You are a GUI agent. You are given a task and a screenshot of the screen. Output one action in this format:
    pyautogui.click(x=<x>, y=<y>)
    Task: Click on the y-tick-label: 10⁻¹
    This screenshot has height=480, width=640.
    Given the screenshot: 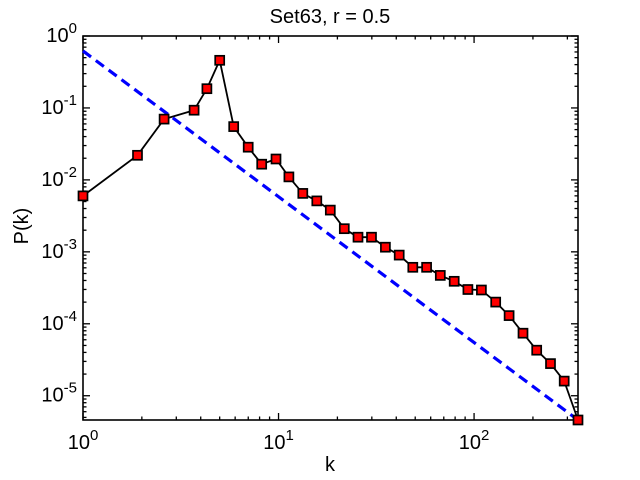 What is the action you would take?
    pyautogui.click(x=59, y=105)
    